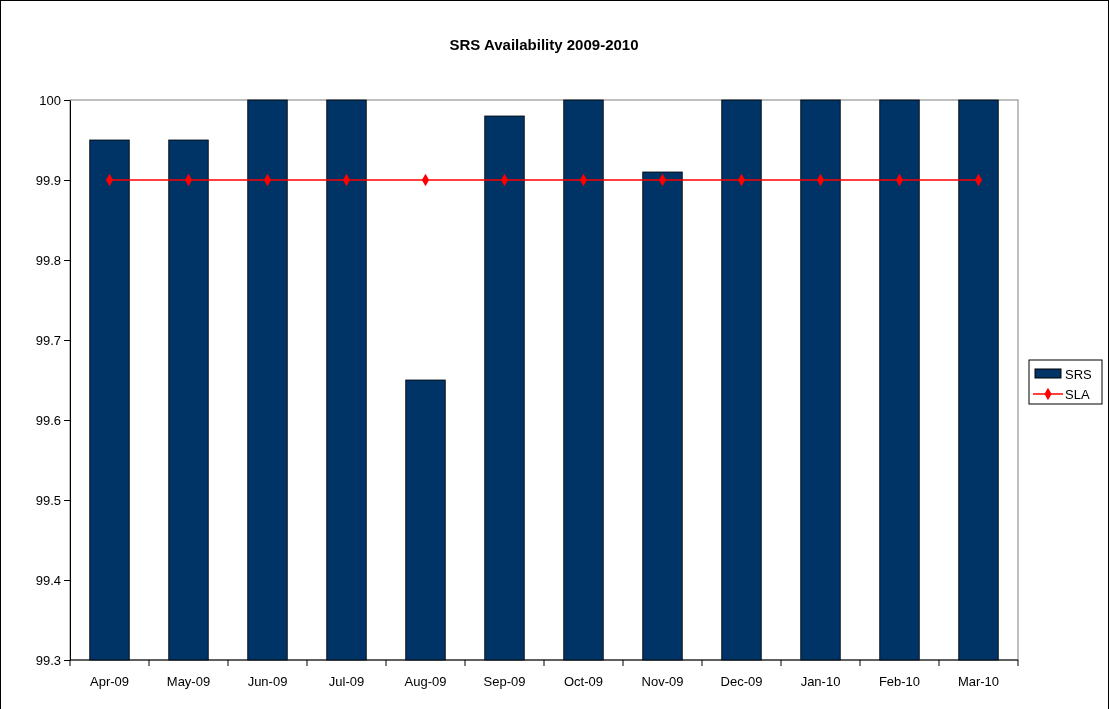  I want to click on x-tick-label: Dec-09, so click(741, 681).